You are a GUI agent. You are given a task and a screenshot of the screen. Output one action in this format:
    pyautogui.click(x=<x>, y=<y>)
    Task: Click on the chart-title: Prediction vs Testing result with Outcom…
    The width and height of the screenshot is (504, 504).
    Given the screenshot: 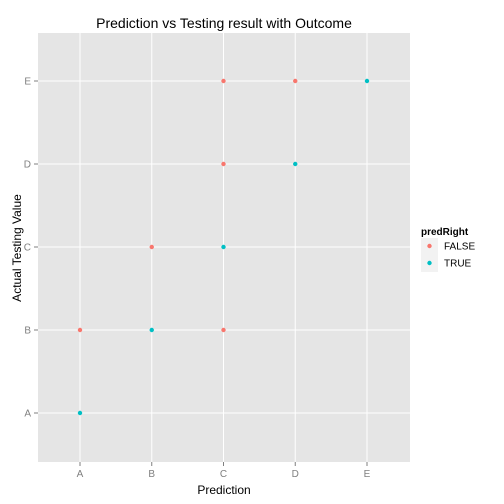 What is the action you would take?
    pyautogui.click(x=224, y=23)
    